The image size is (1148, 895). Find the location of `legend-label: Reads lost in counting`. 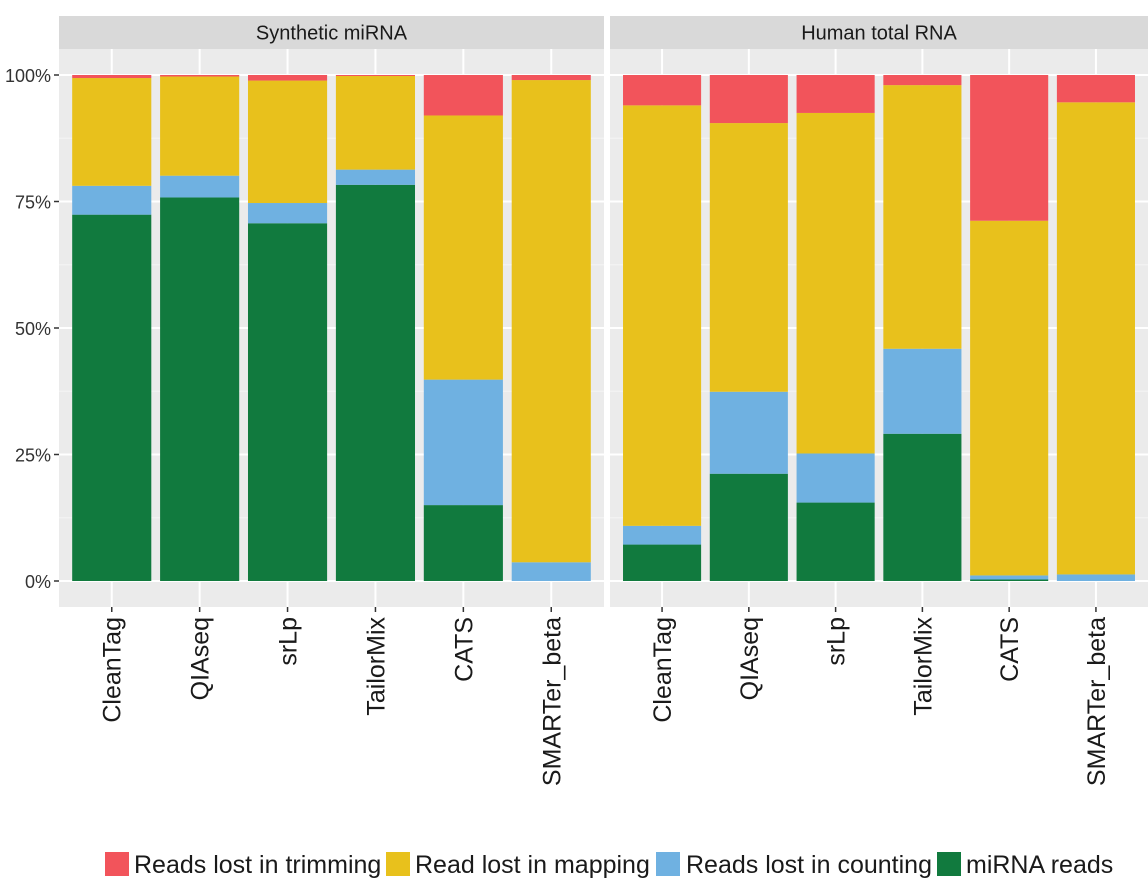

legend-label: Reads lost in counting is located at coordinates (809, 865).